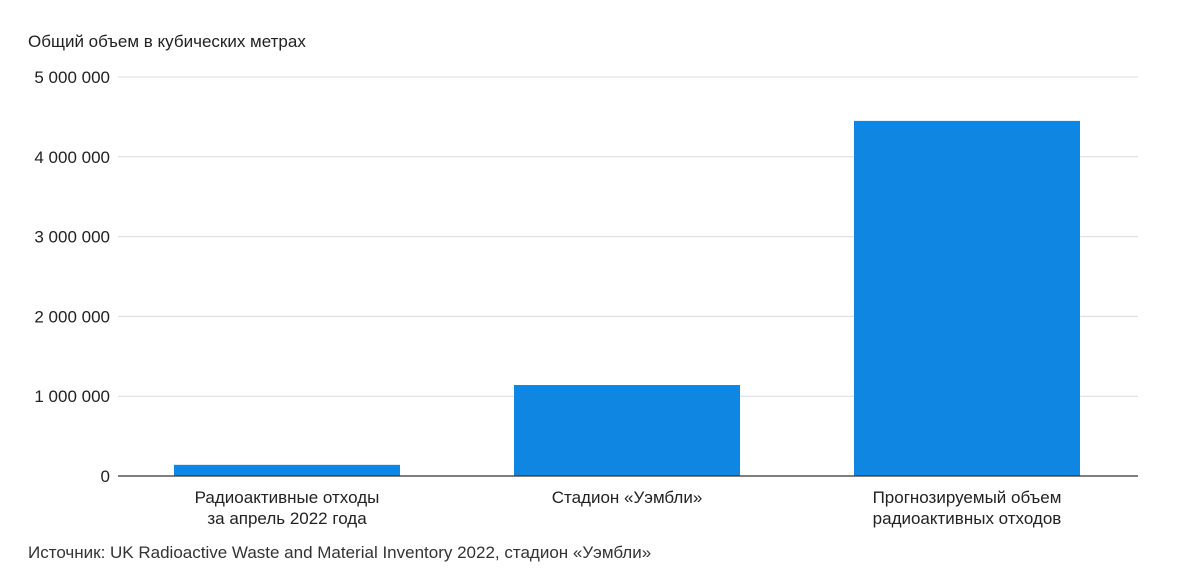 The width and height of the screenshot is (1200, 575). I want to click on x-category-label: Стадион «Уэмбли», so click(627, 497).